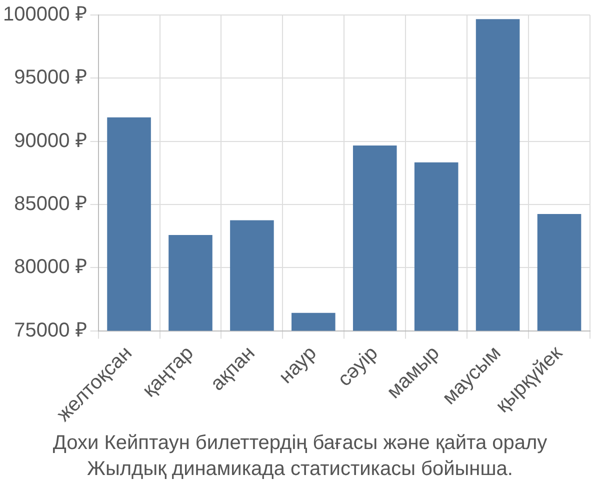 This screenshot has width=600, height=500. Describe the element at coordinates (300, 443) in the screenshot. I see `text: Дохи Кейптаун билеттердің бағасы және қайта оралу` at that location.